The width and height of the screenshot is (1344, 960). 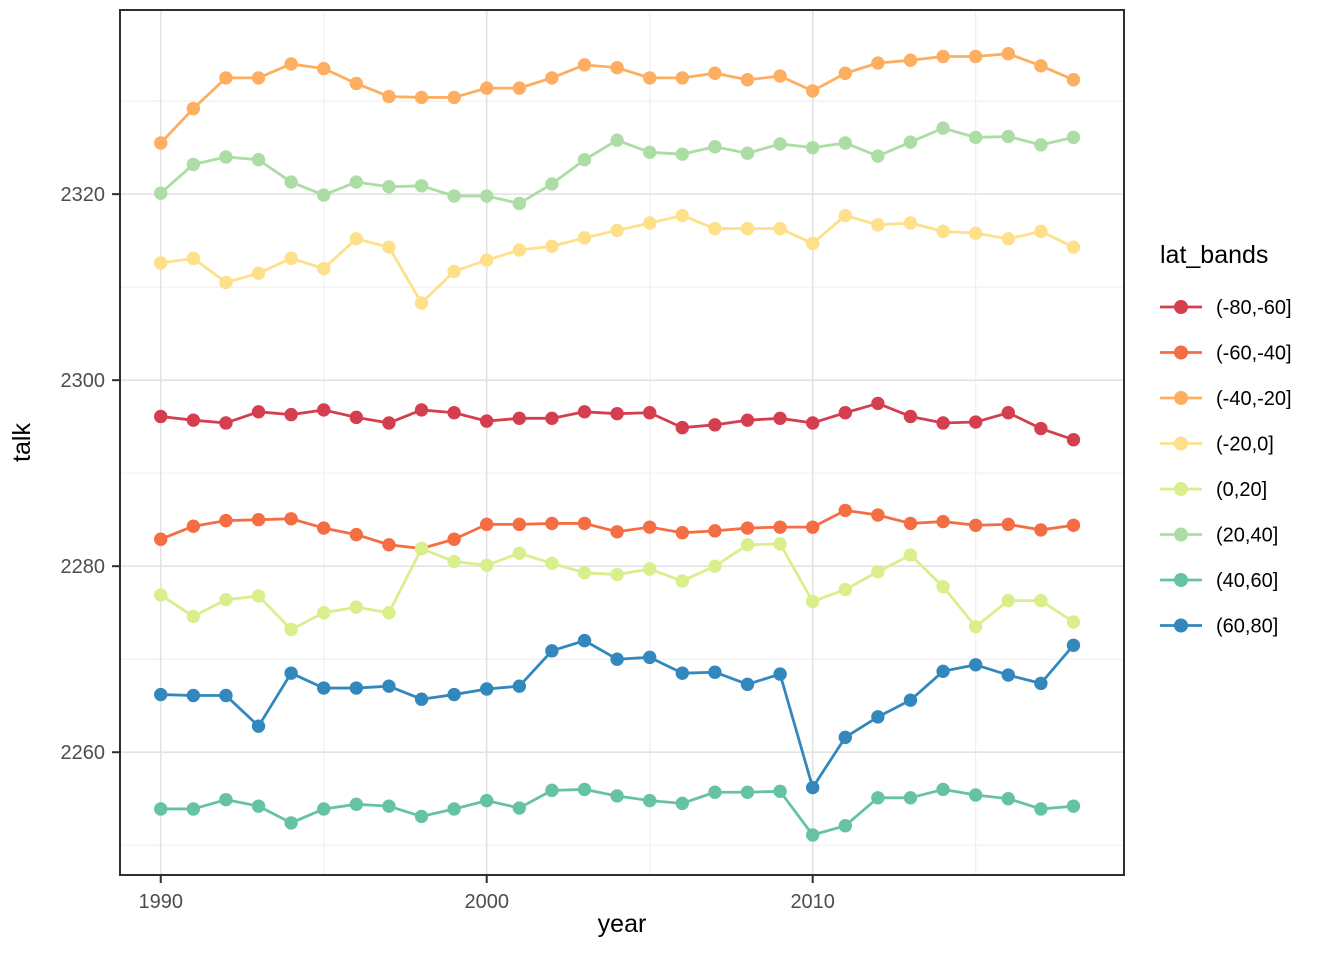 What do you see at coordinates (1219, 536) in the screenshot?
I see `legend-item: (20,40]` at bounding box center [1219, 536].